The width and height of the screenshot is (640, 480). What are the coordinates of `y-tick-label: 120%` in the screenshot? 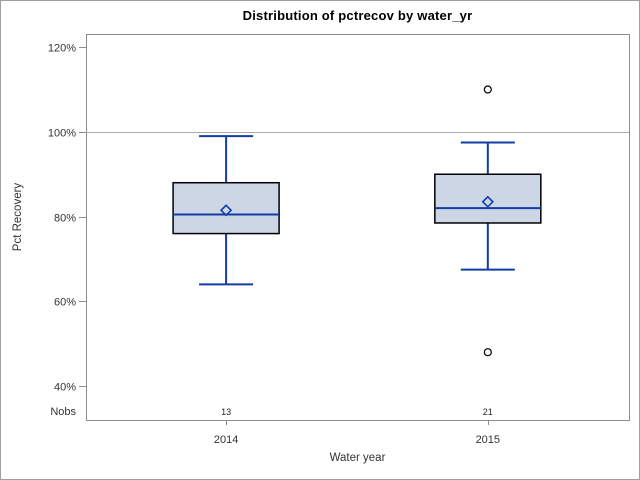 It's located at (62, 49).